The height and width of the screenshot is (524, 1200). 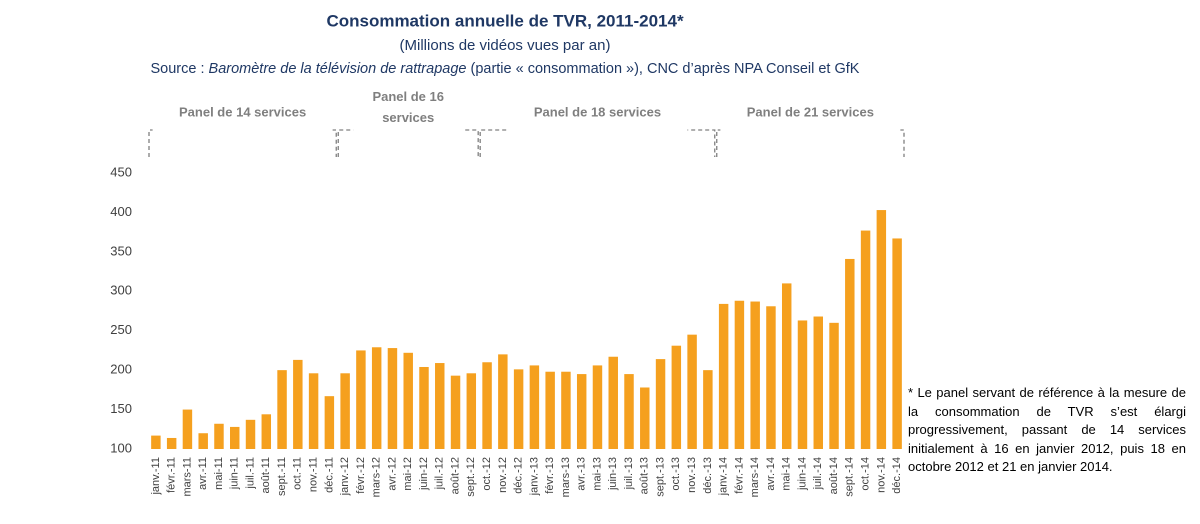 I want to click on x-tick-label: juil.-11, so click(x=250, y=473).